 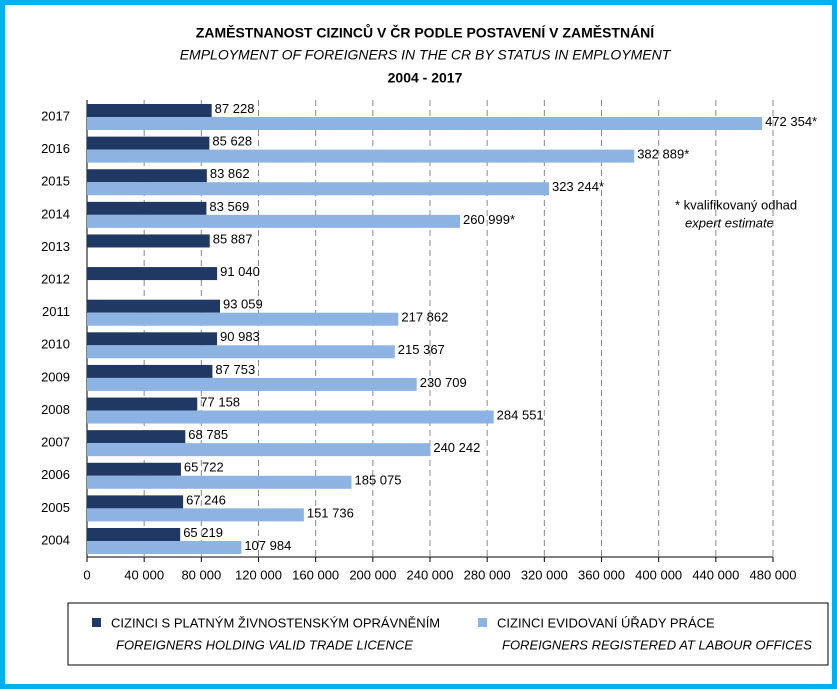 What do you see at coordinates (55, 344) in the screenshot?
I see `y-tick-label: 2010` at bounding box center [55, 344].